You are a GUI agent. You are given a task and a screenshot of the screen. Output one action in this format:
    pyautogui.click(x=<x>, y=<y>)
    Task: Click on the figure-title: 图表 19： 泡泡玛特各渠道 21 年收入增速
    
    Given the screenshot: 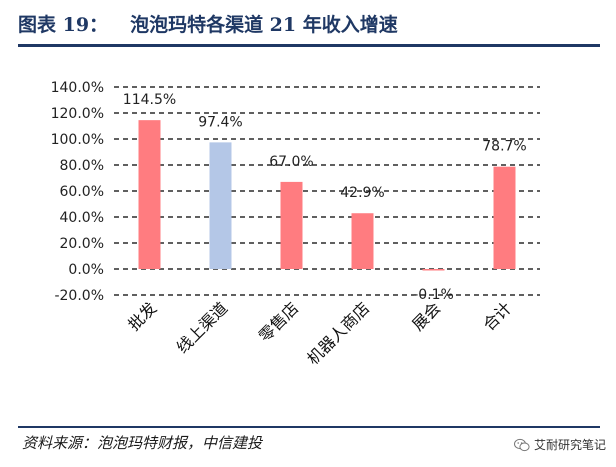 What is the action you would take?
    pyautogui.click(x=308, y=25)
    